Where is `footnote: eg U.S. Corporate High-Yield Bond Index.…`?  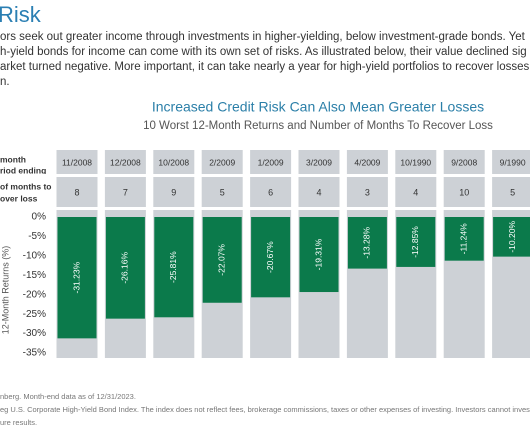
footnote: eg U.S. Corporate High-Yield Bond Index.… is located at coordinates (265, 409).